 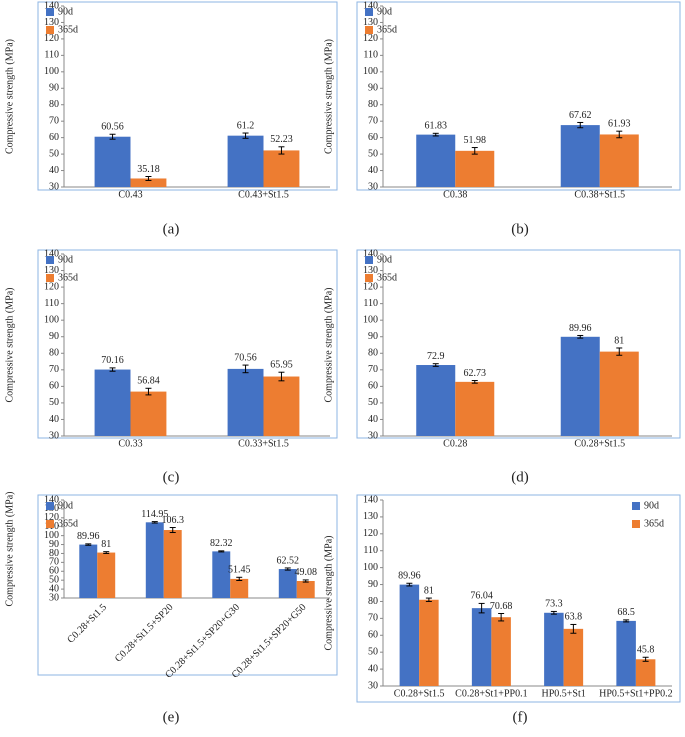 What do you see at coordinates (202, 641) in the screenshot?
I see `x-tick-label: C0.28+St1.5+SP20+G30` at bounding box center [202, 641].